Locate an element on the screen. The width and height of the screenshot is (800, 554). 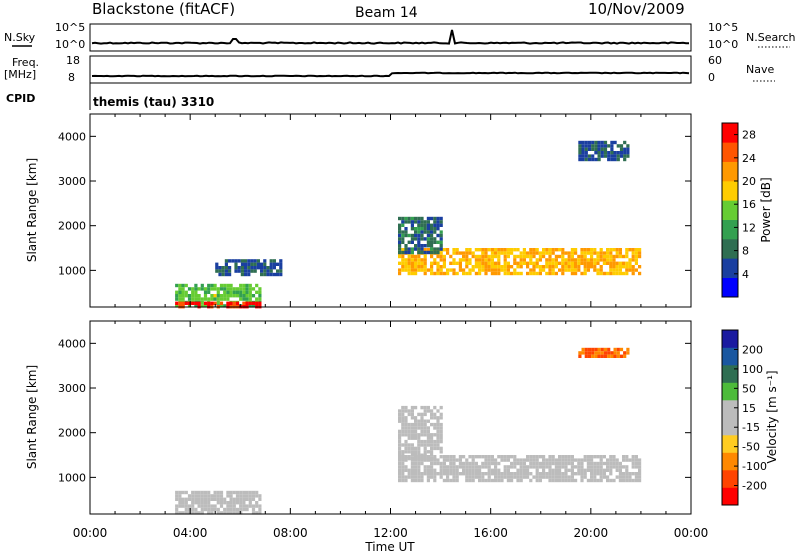
x-tick-label: 20:00 is located at coordinates (591, 533).